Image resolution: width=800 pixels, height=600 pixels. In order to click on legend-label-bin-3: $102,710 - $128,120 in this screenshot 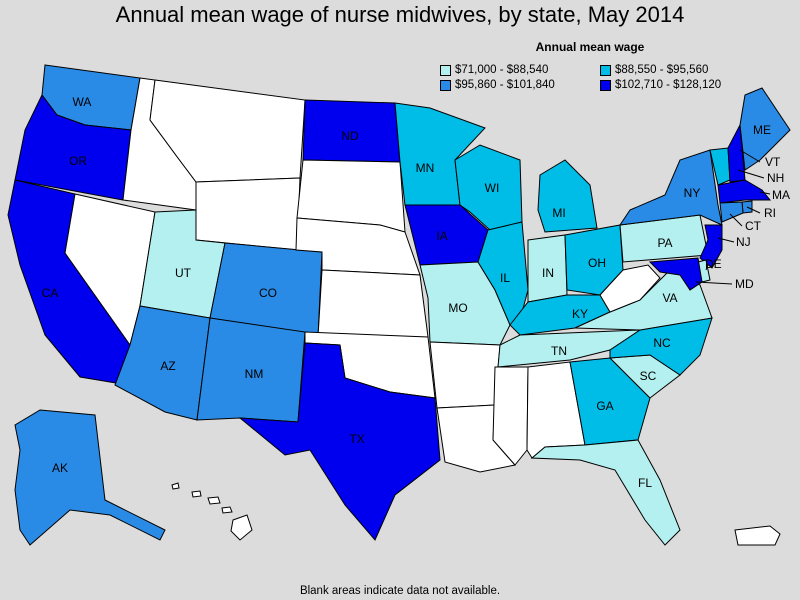, I will do `click(668, 85)`.